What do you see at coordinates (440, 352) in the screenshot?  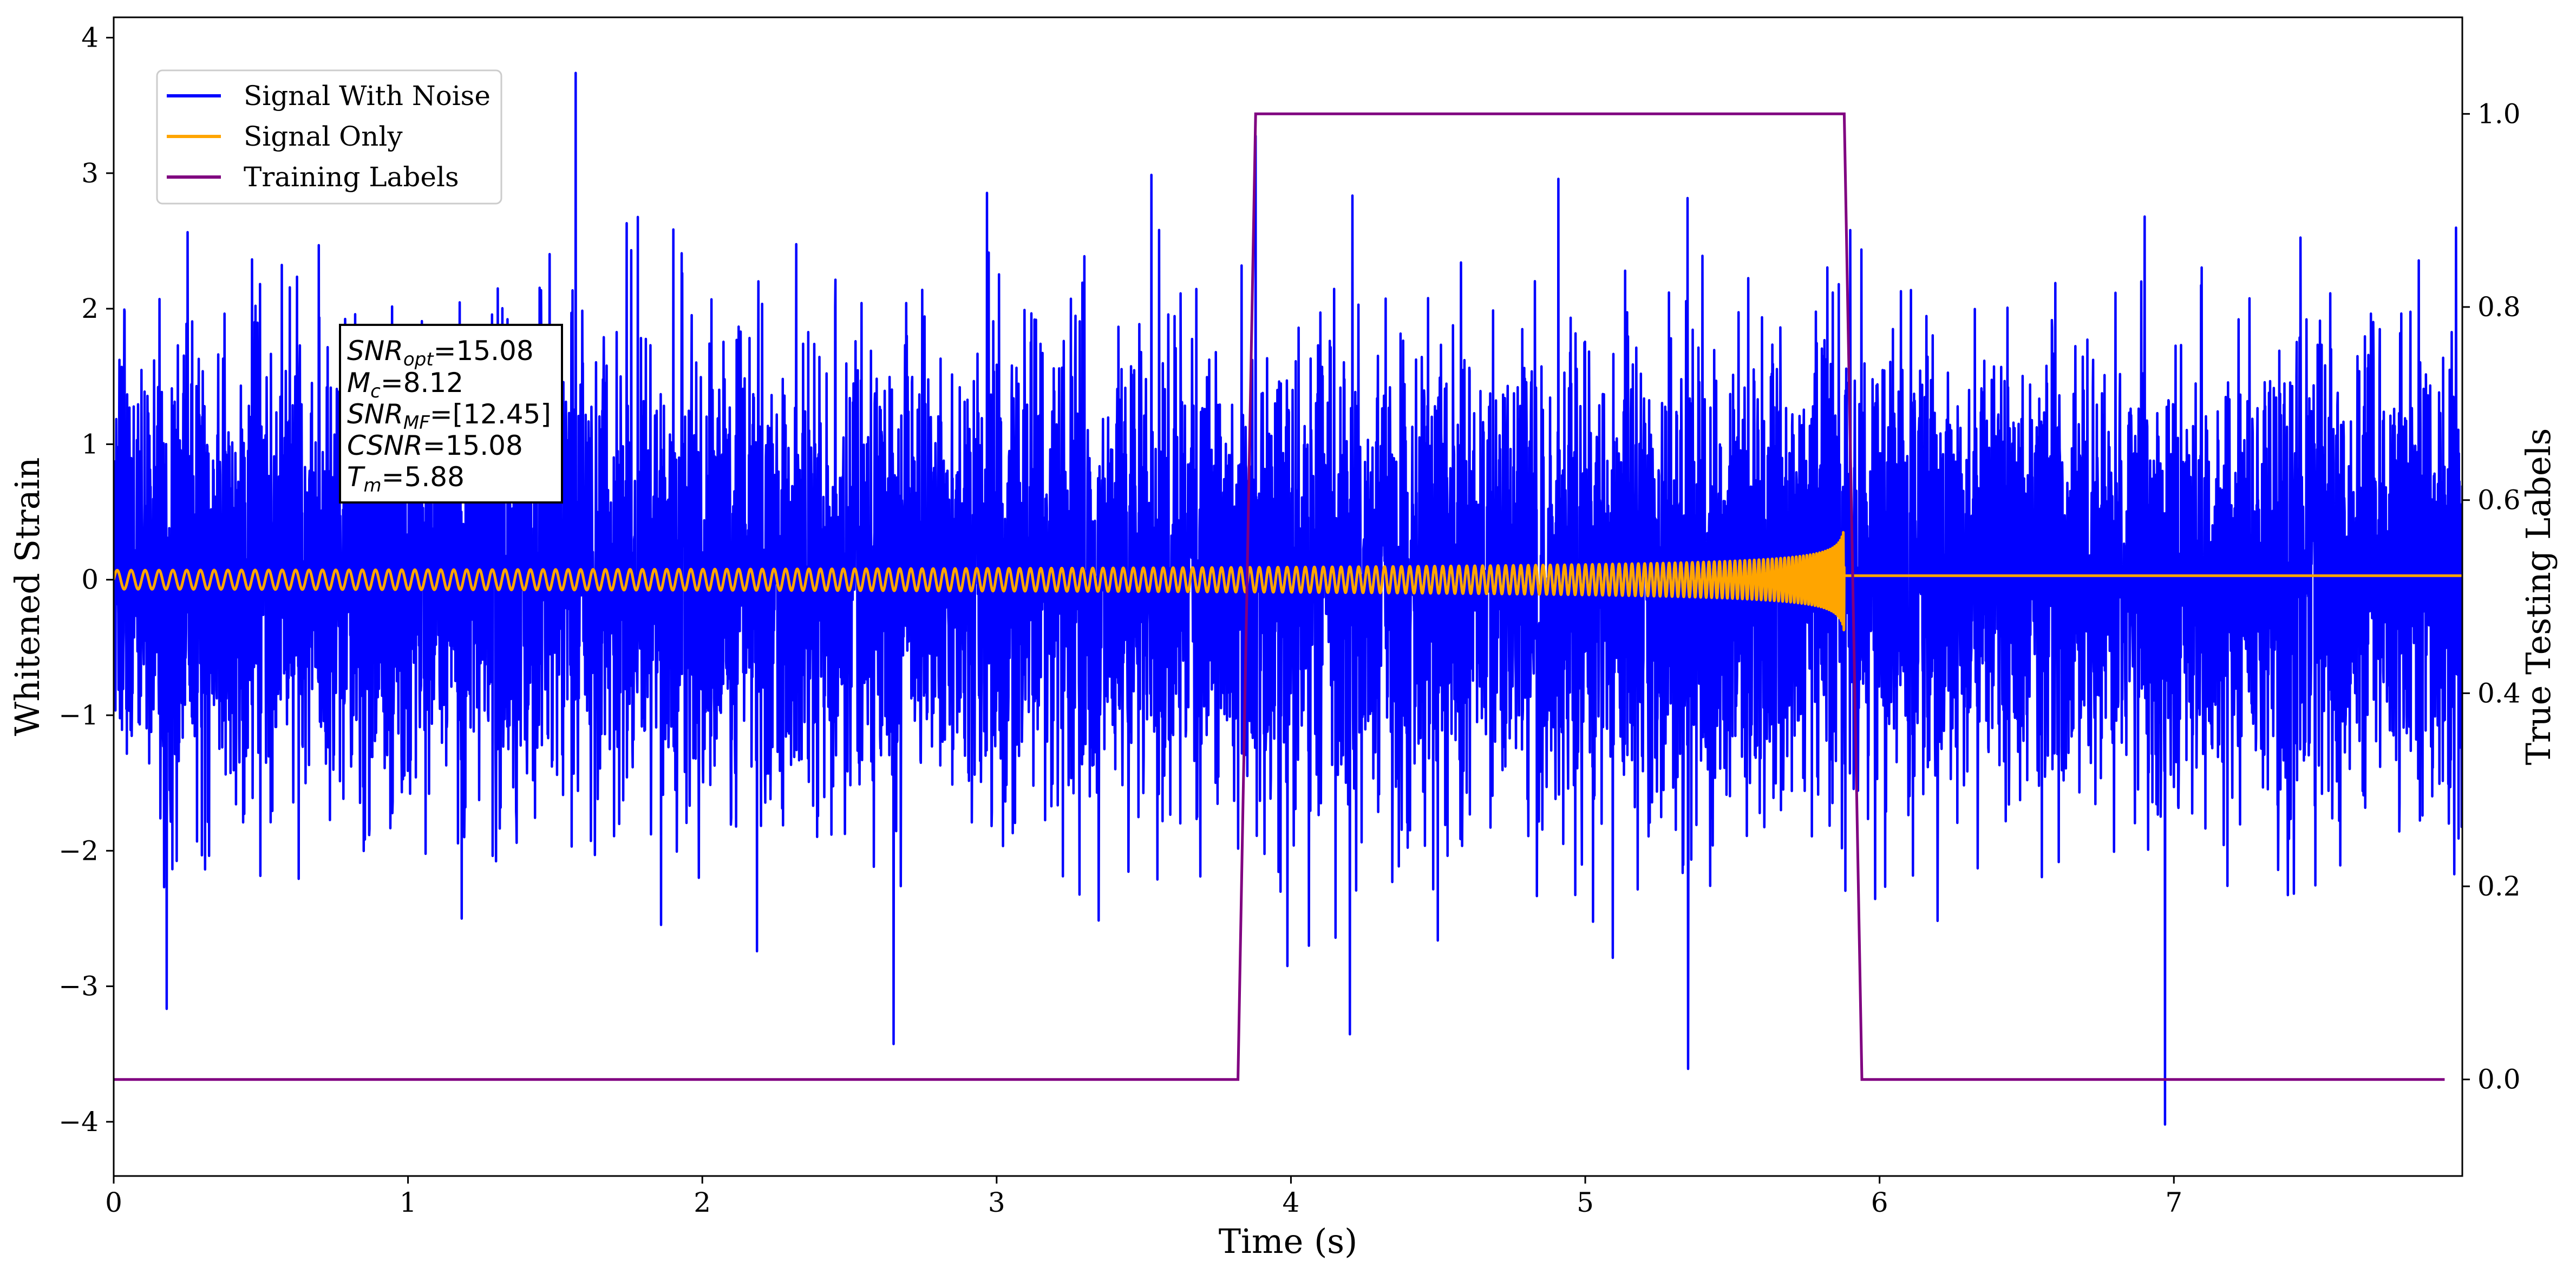 I see `annotation-snr-opt: SNRopt=15.08` at bounding box center [440, 352].